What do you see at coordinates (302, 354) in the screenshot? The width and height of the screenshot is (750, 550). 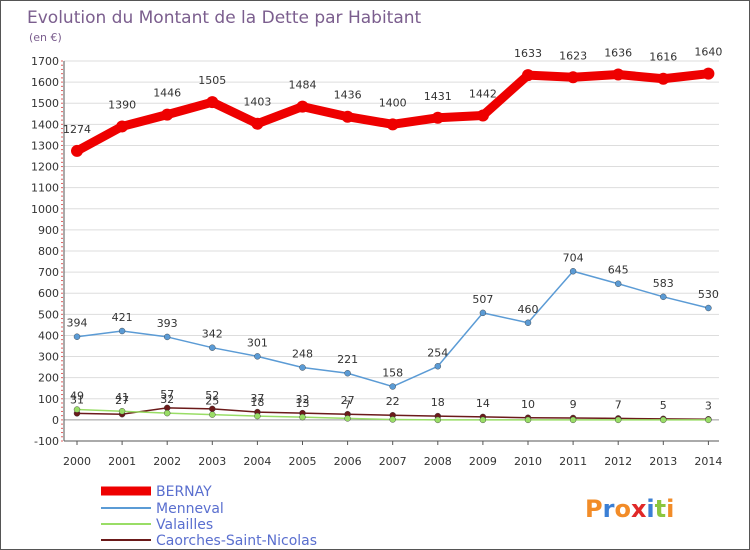 I see `data-label: 248` at bounding box center [302, 354].